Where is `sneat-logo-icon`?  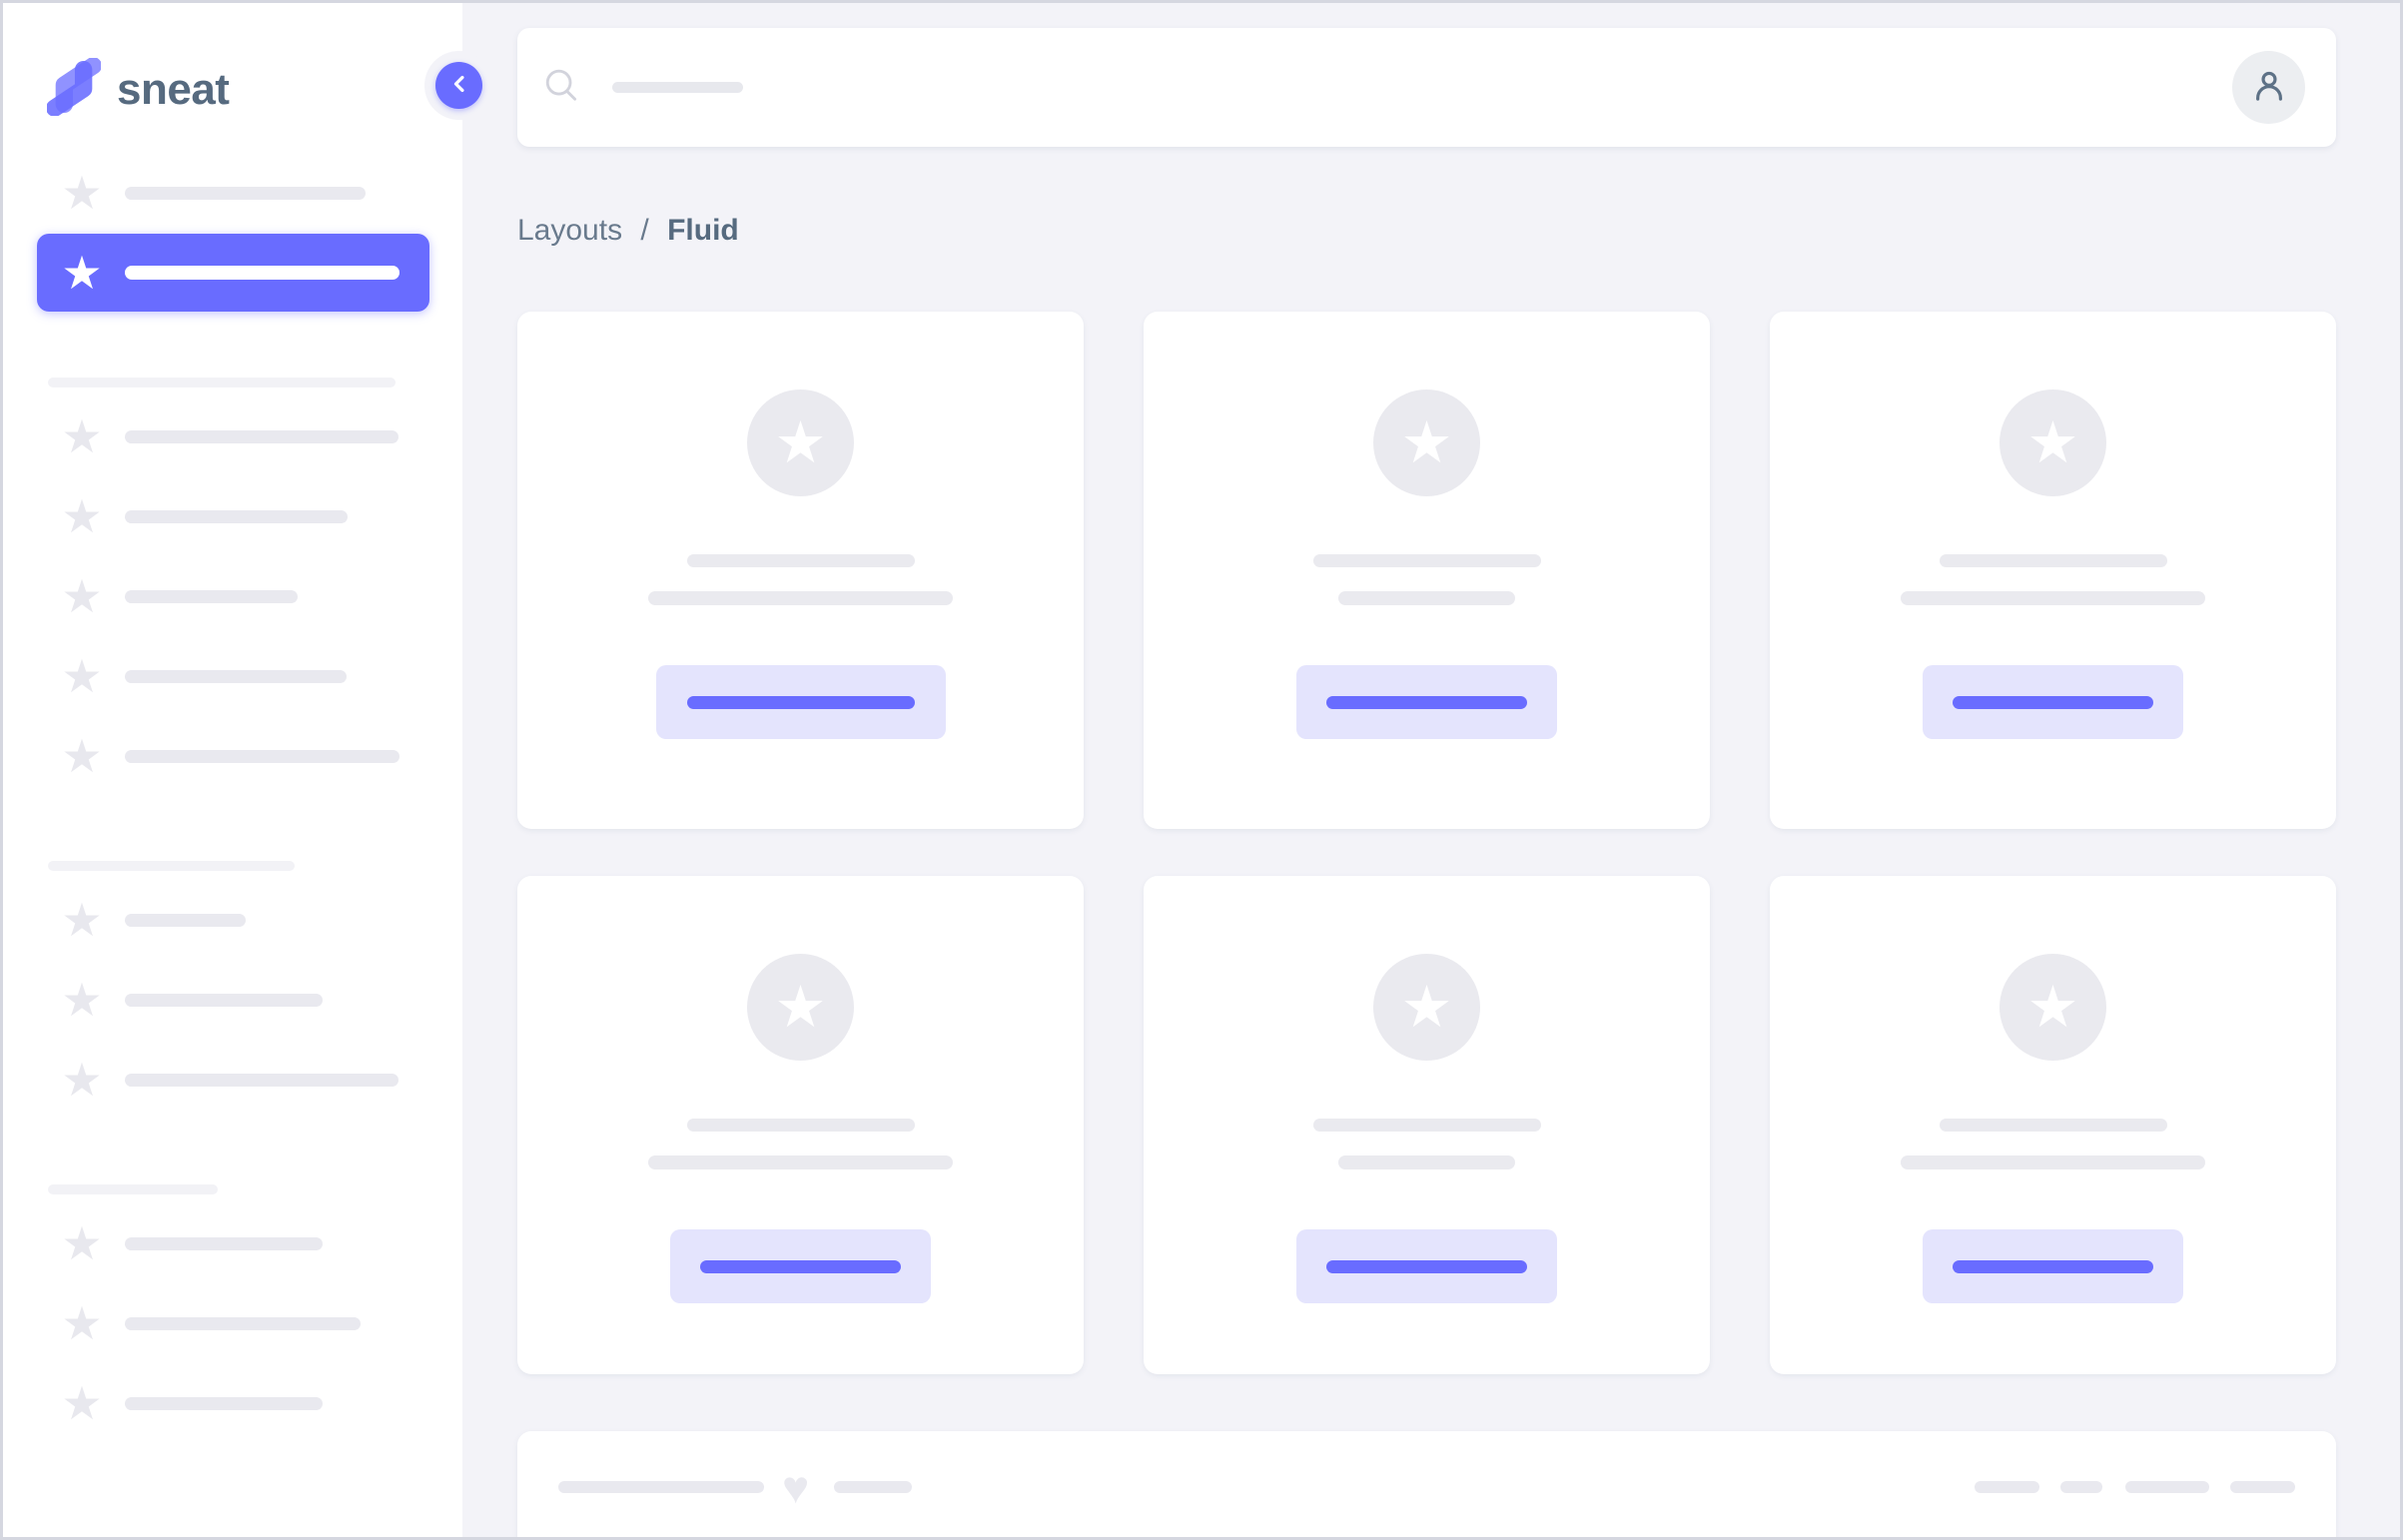
sneat-logo-icon is located at coordinates (74, 89).